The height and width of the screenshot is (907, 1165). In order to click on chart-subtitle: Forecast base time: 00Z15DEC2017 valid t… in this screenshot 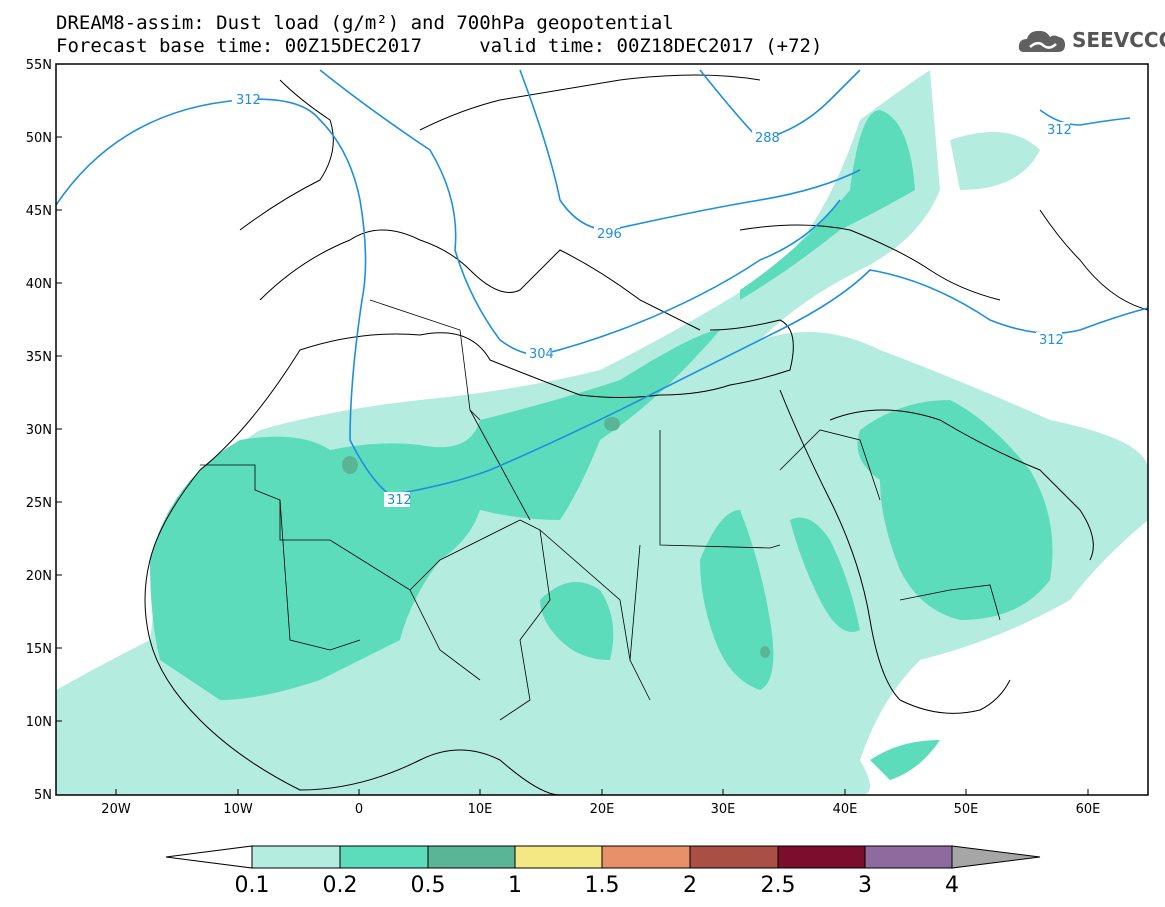, I will do `click(439, 46)`.